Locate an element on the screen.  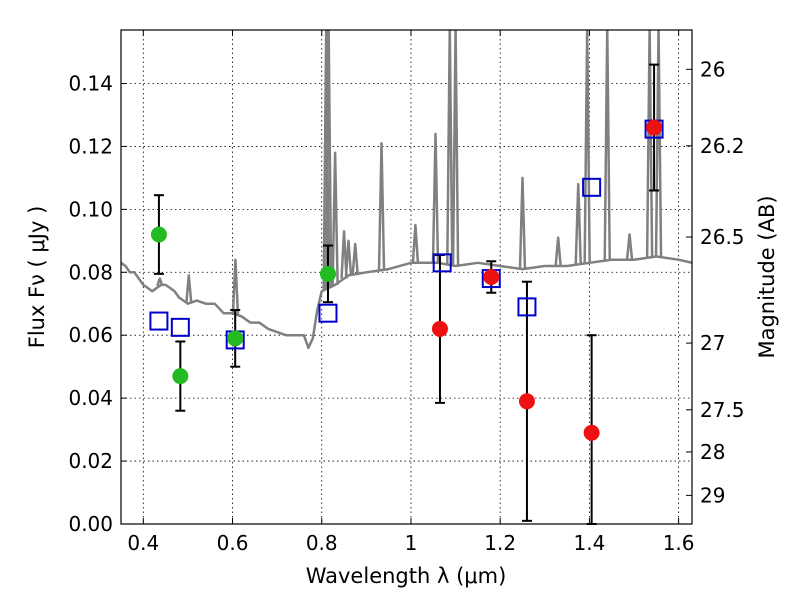
y-tick-label: 0.02 is located at coordinates (90, 461).